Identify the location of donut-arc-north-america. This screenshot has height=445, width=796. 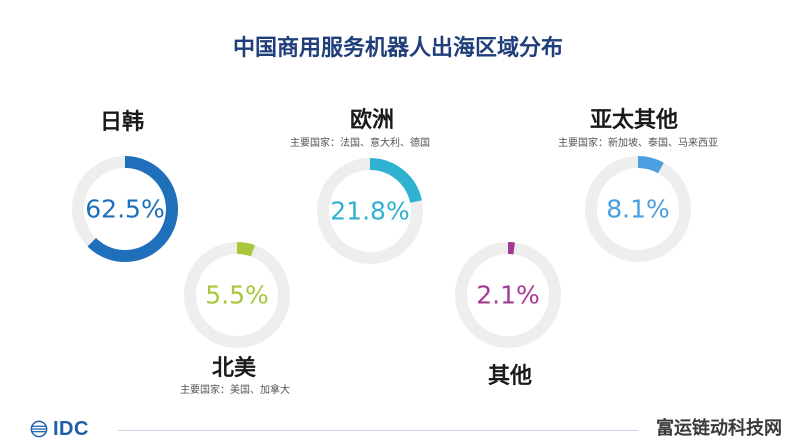
(245, 249).